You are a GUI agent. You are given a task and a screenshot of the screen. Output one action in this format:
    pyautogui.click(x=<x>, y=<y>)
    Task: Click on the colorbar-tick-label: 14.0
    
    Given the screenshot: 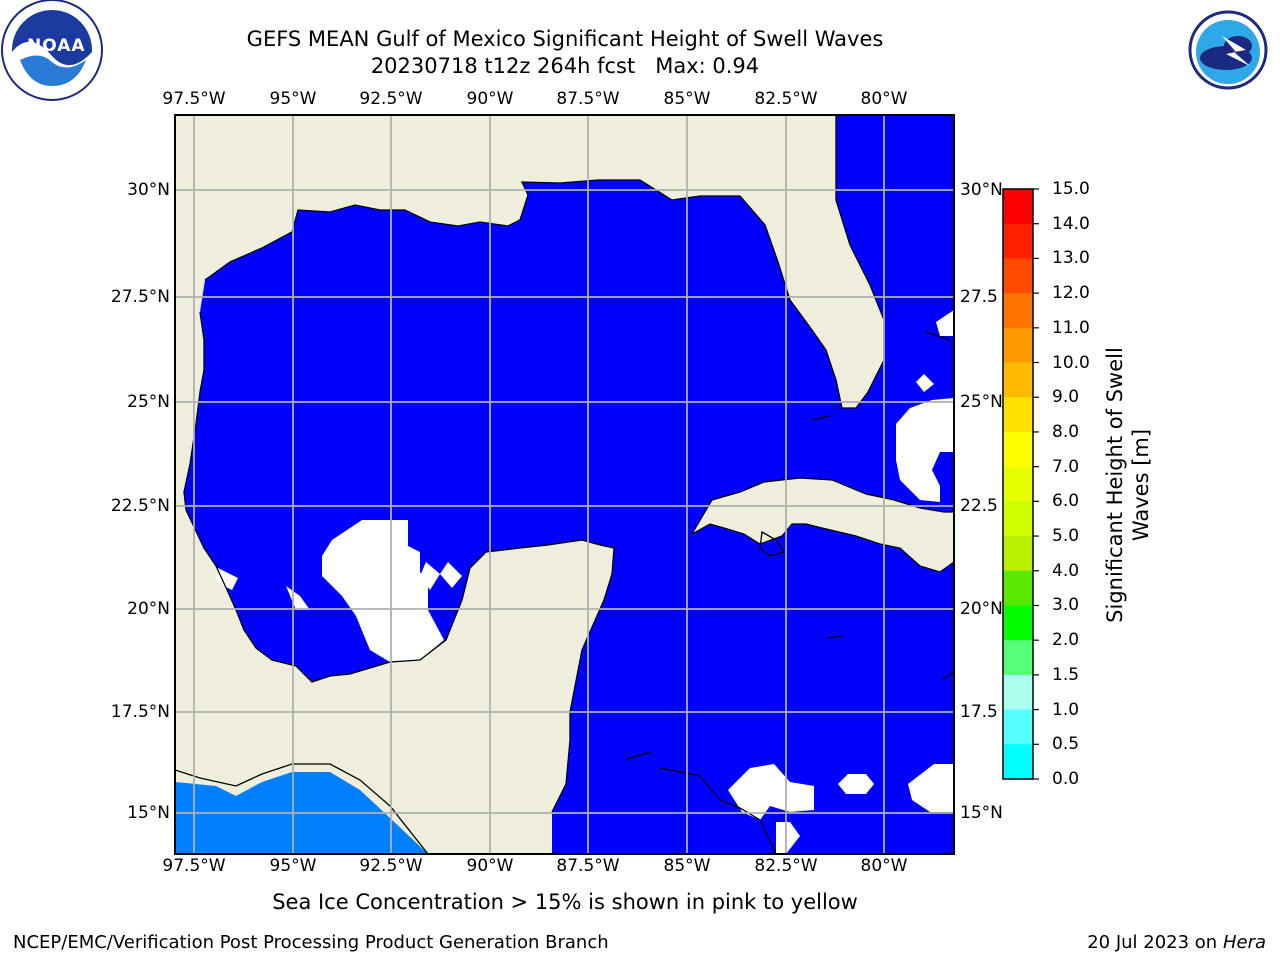 What is the action you would take?
    pyautogui.click(x=1071, y=223)
    